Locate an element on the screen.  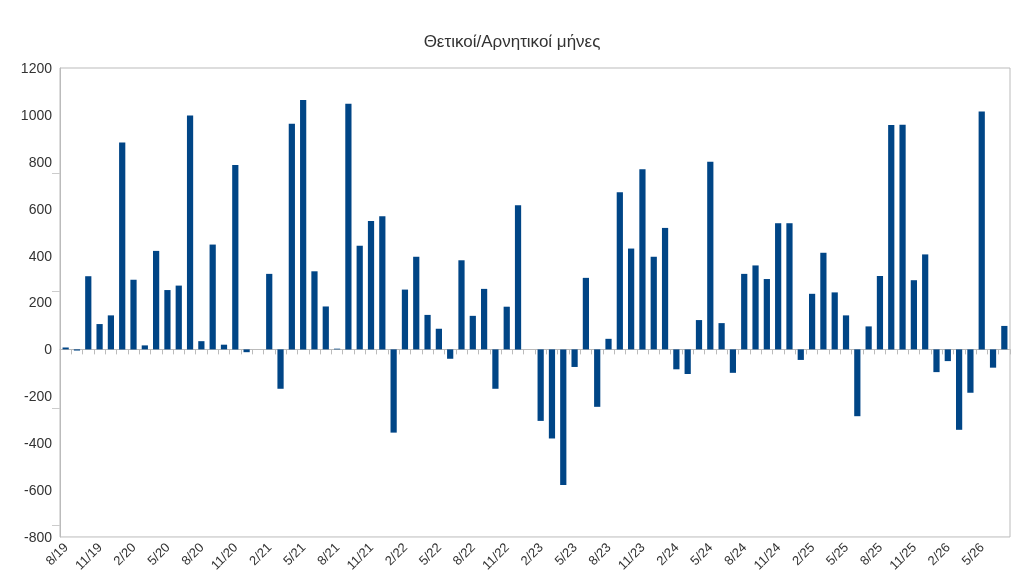
x-tick-label: 5/21 is located at coordinates (294, 554).